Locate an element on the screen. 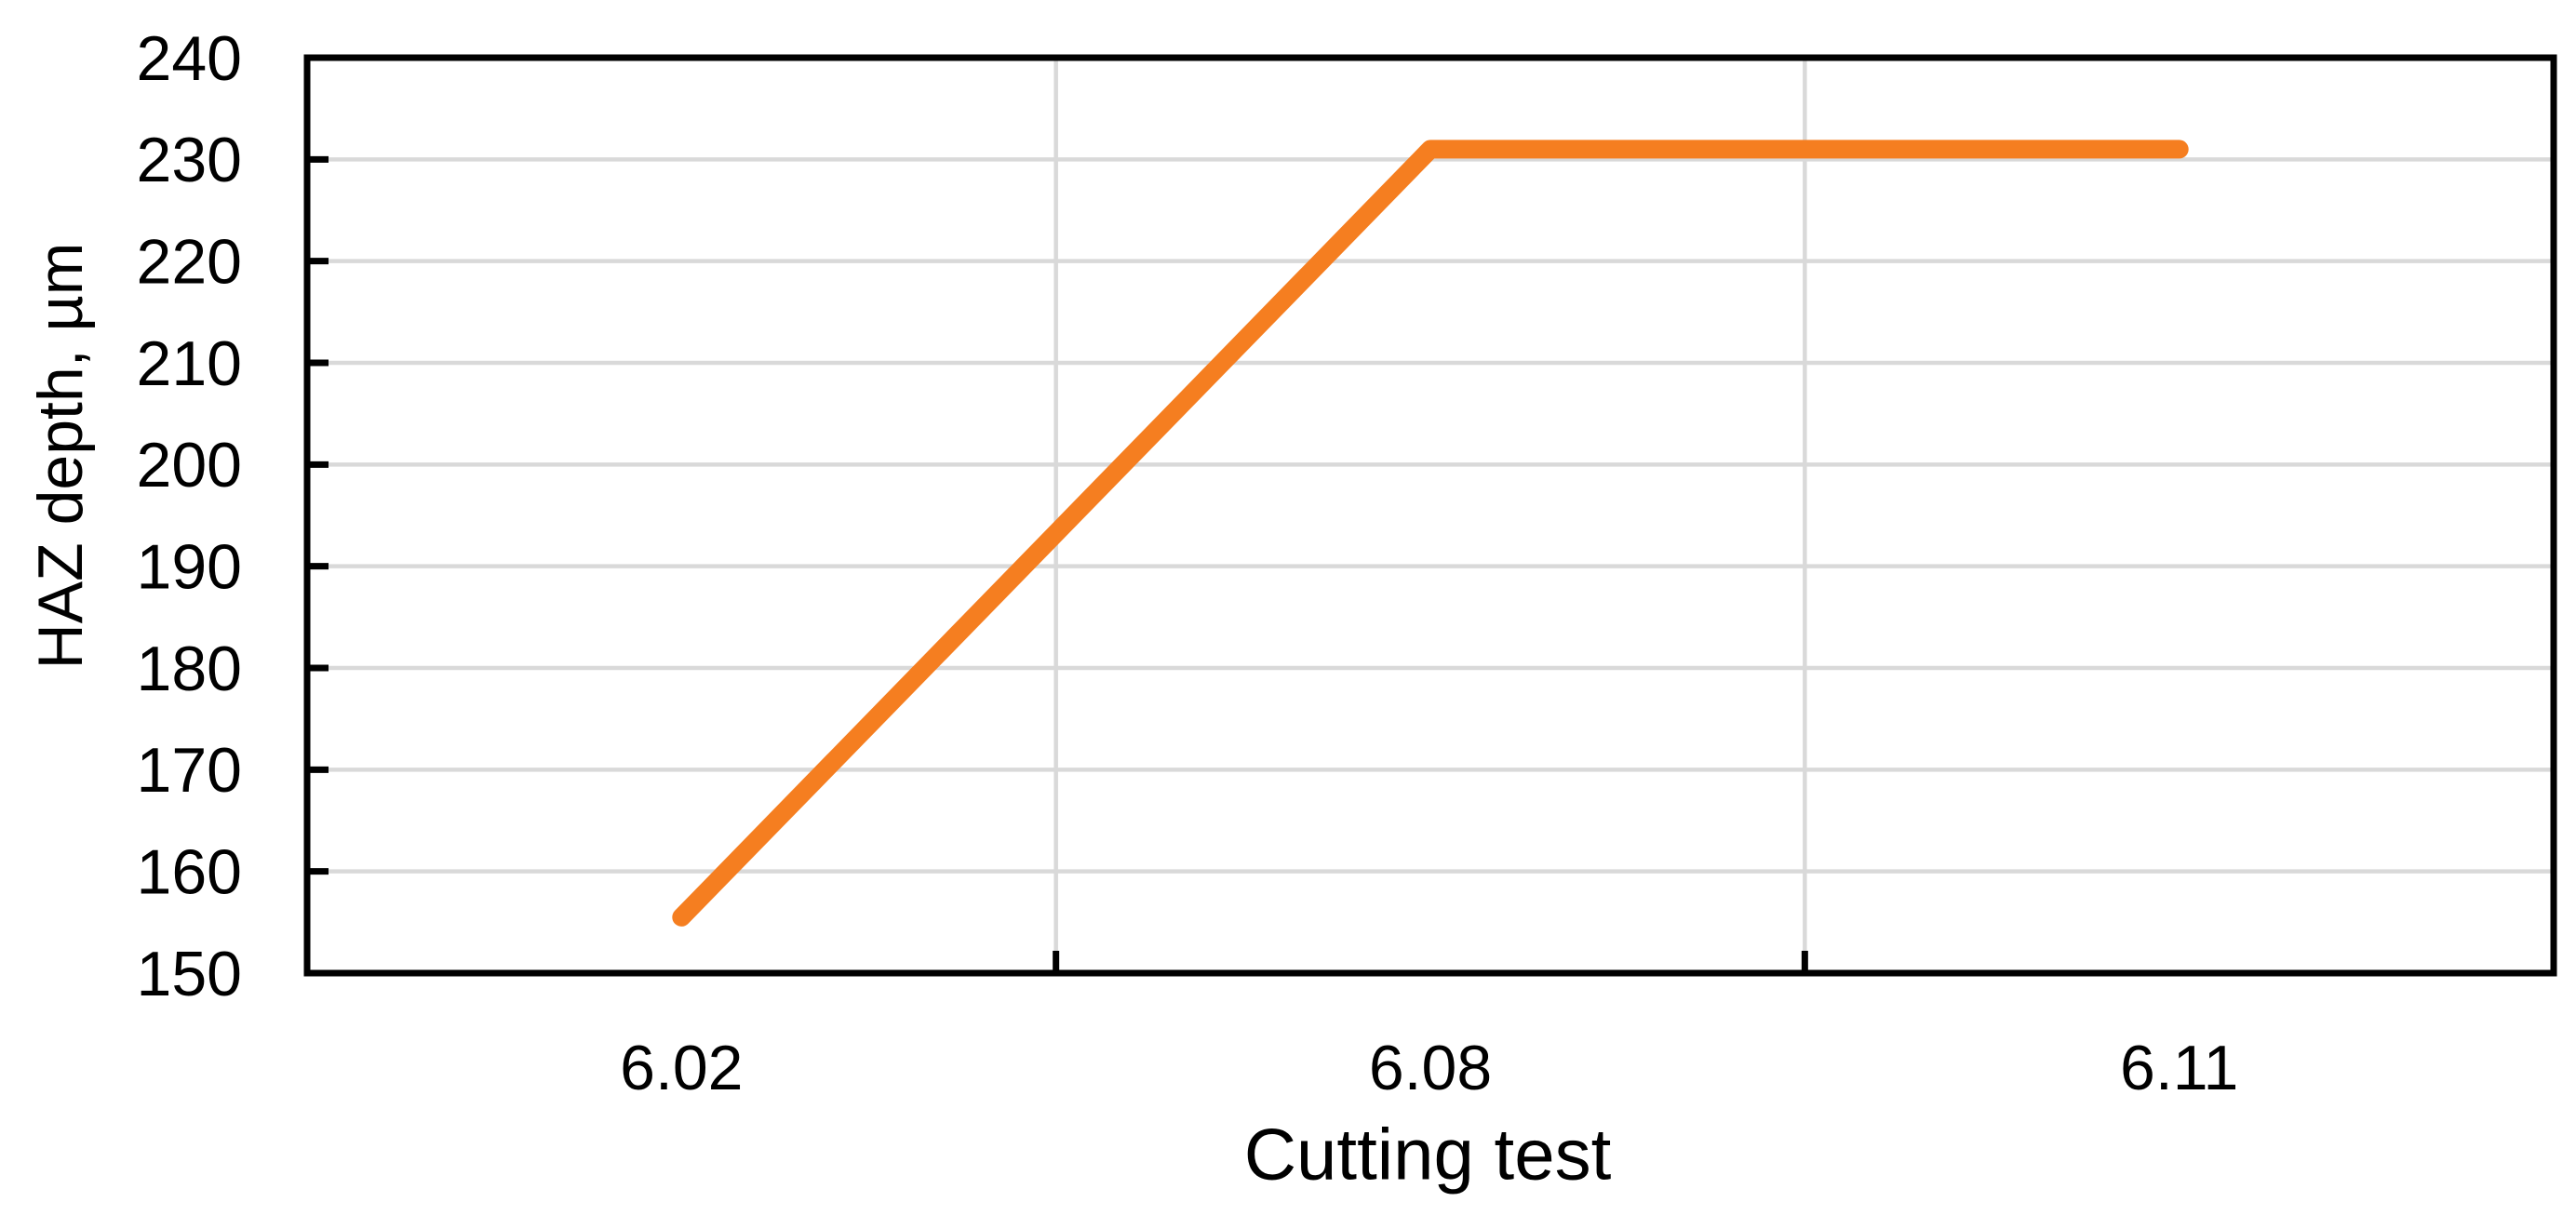 Image resolution: width=2576 pixels, height=1215 pixels. x-tick-label: 6.11 is located at coordinates (2179, 1068).